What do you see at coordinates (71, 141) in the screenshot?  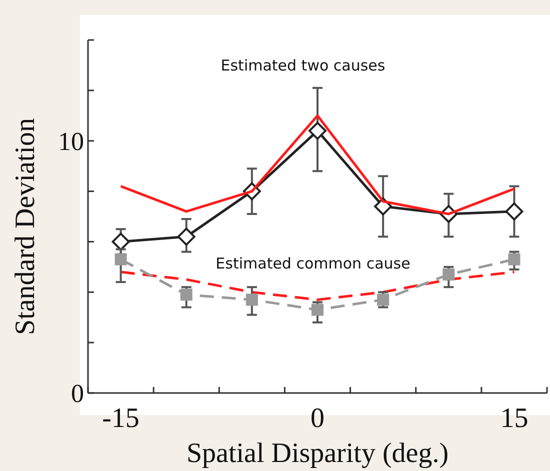 I see `y-tick-label: 10` at bounding box center [71, 141].